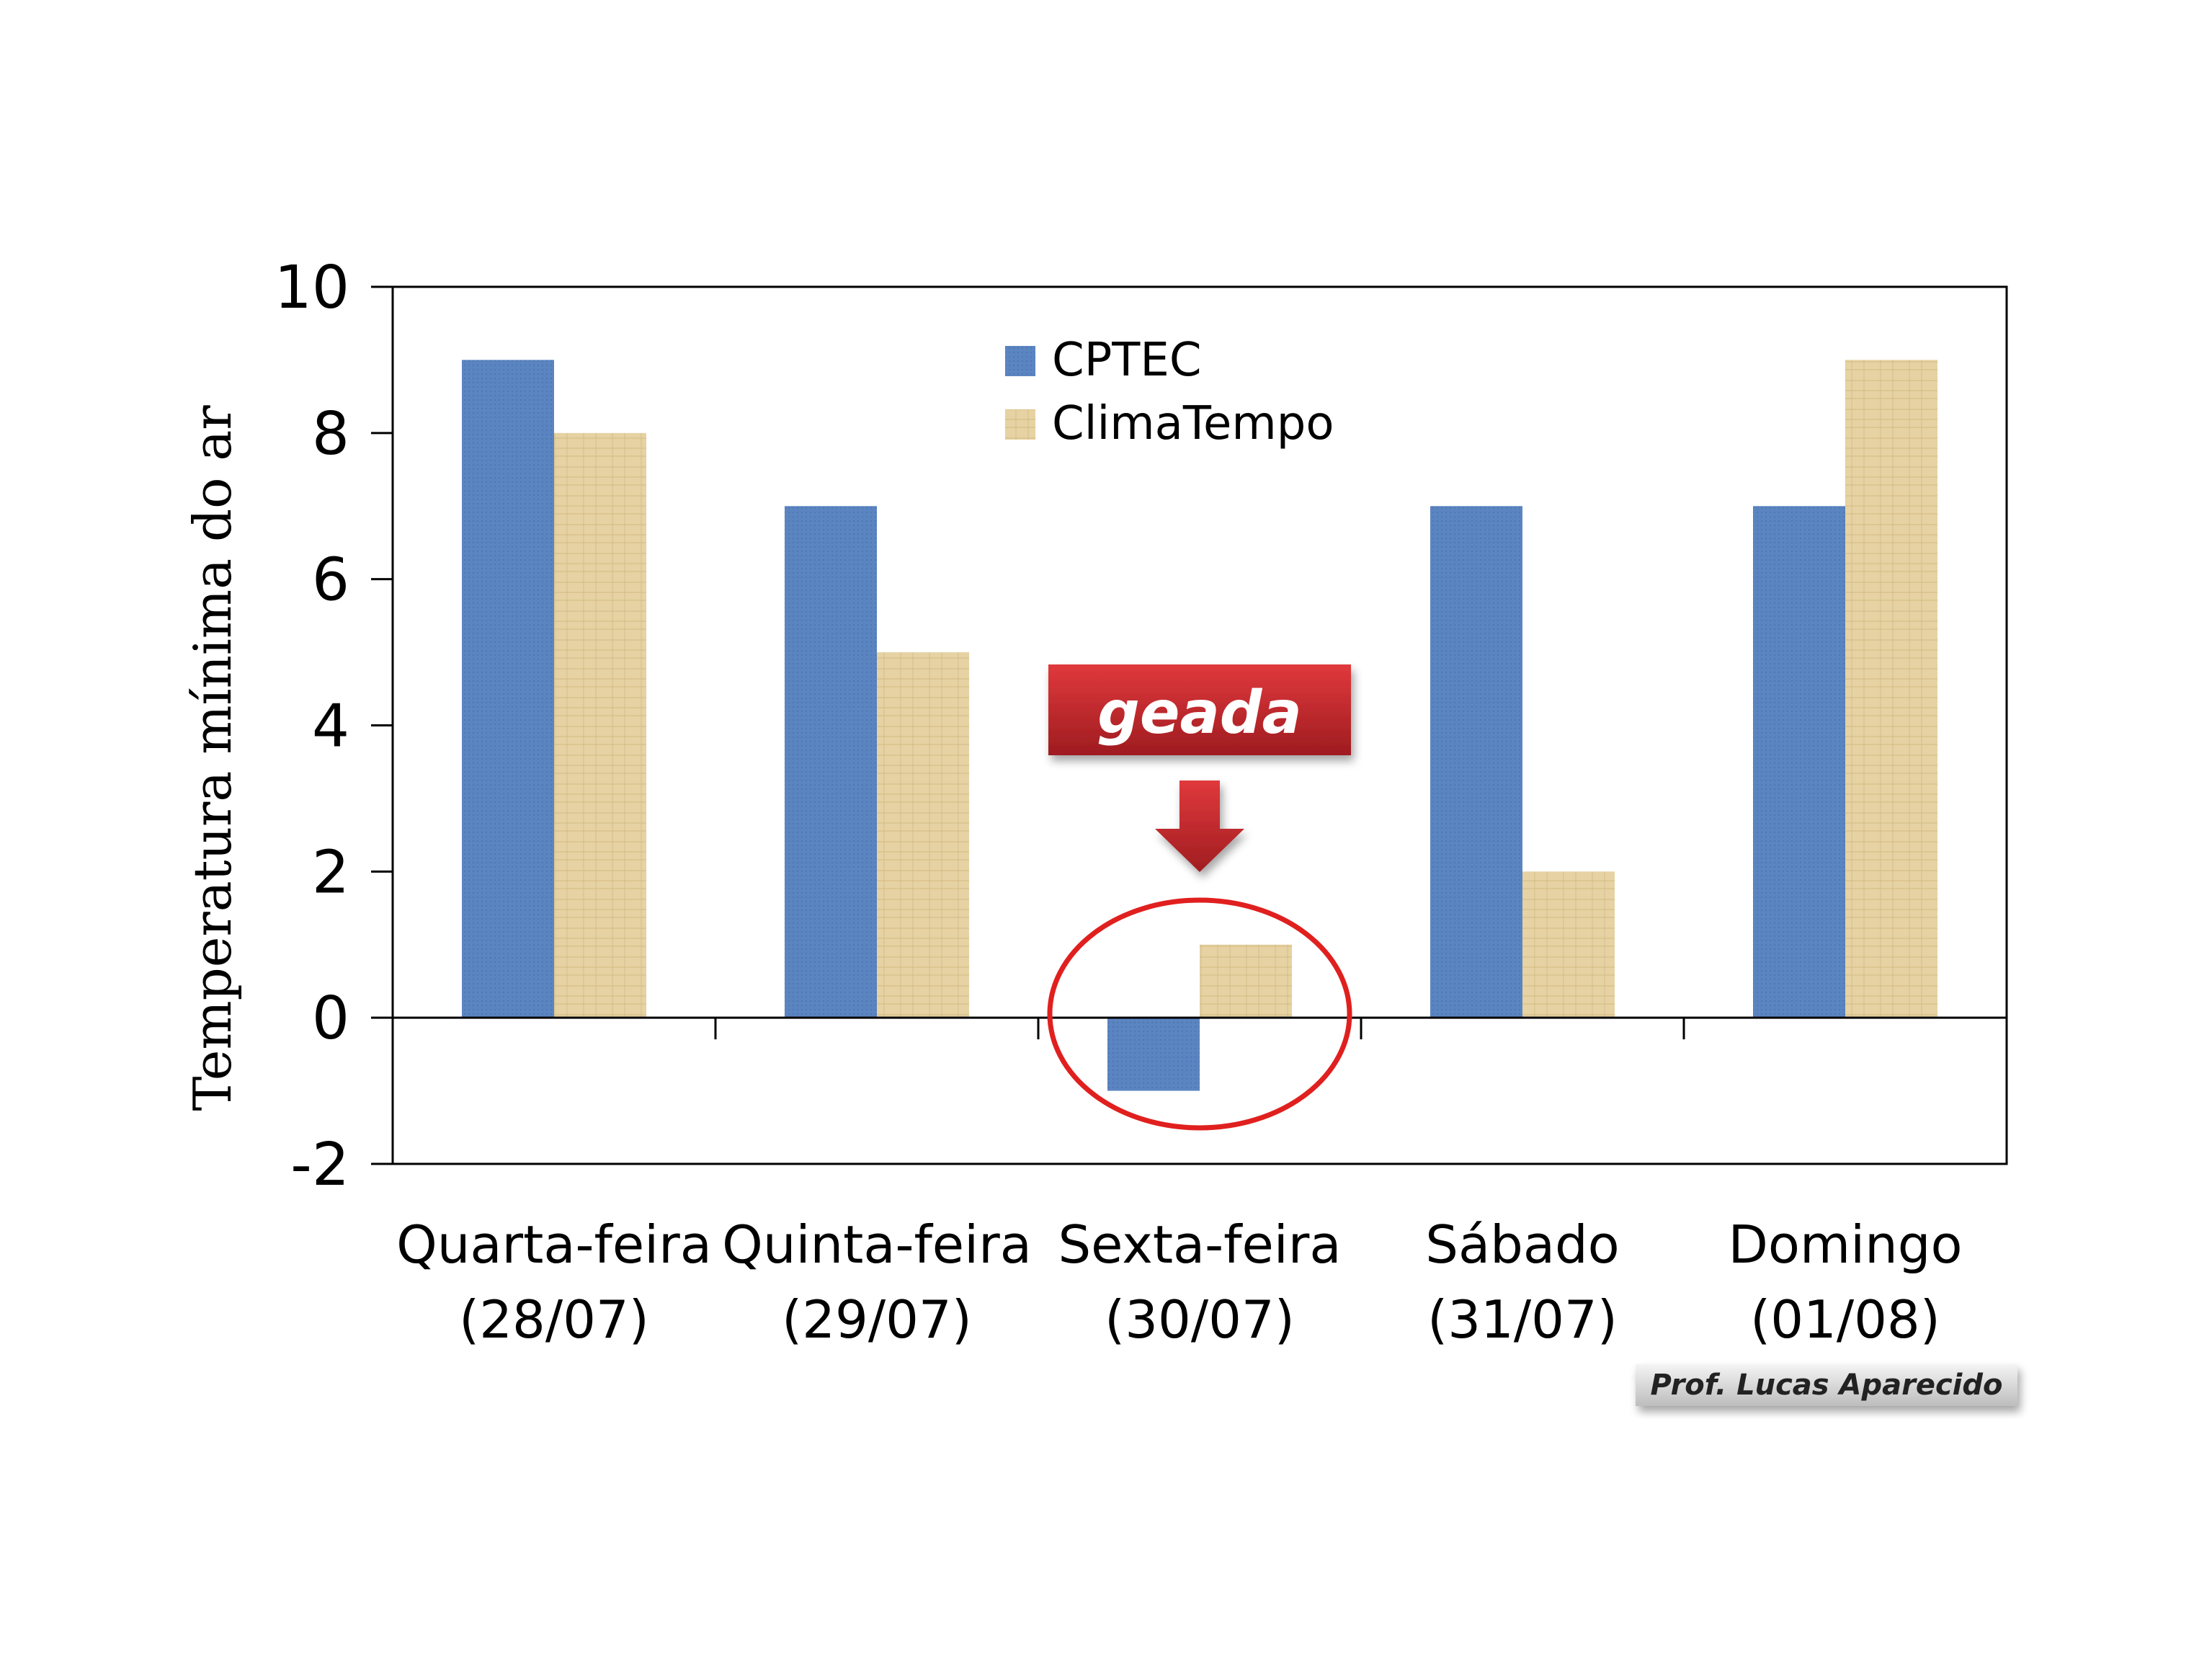 This screenshot has width=2212, height=1659. Describe the element at coordinates (331, 580) in the screenshot. I see `y-tick-label: 6` at that location.